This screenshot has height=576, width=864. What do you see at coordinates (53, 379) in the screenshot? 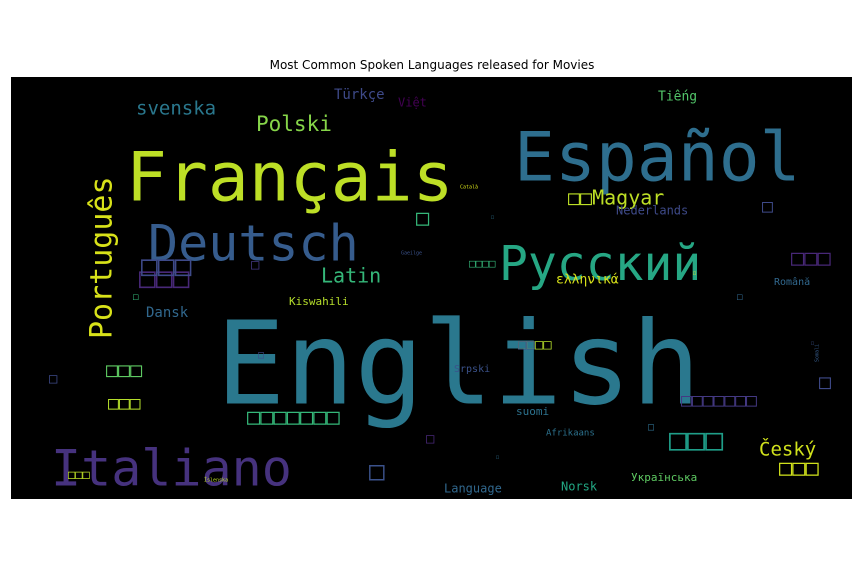
I see `placeholder-glyph-word-15: □` at bounding box center [53, 379].